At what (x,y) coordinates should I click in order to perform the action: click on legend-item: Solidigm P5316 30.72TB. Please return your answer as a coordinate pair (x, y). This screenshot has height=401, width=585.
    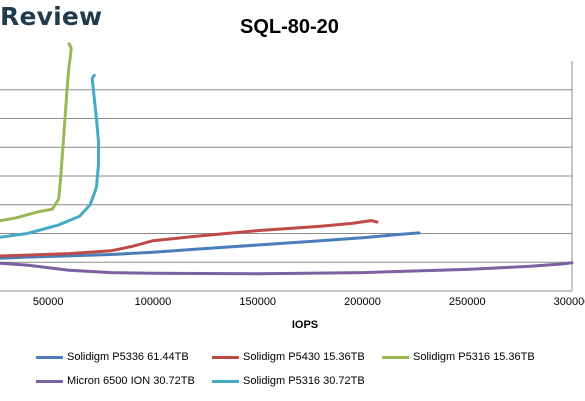
    Looking at the image, I should click on (288, 381).